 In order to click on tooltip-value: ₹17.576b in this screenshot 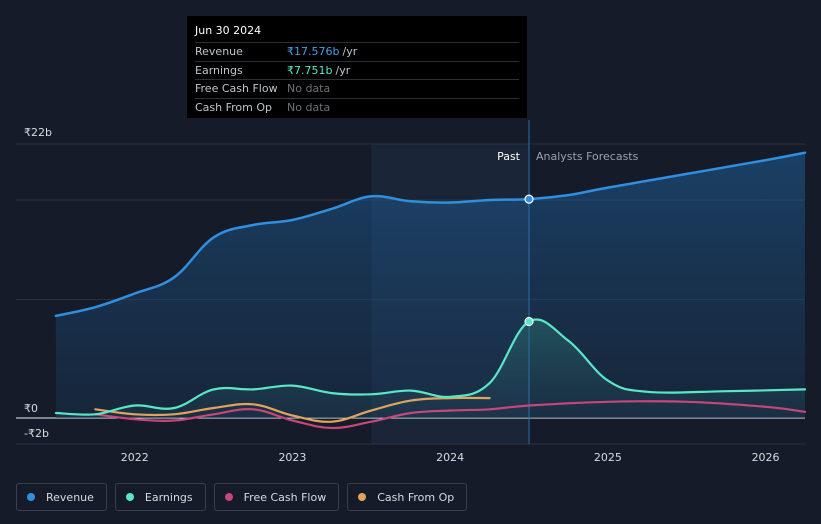, I will do `click(313, 51)`.